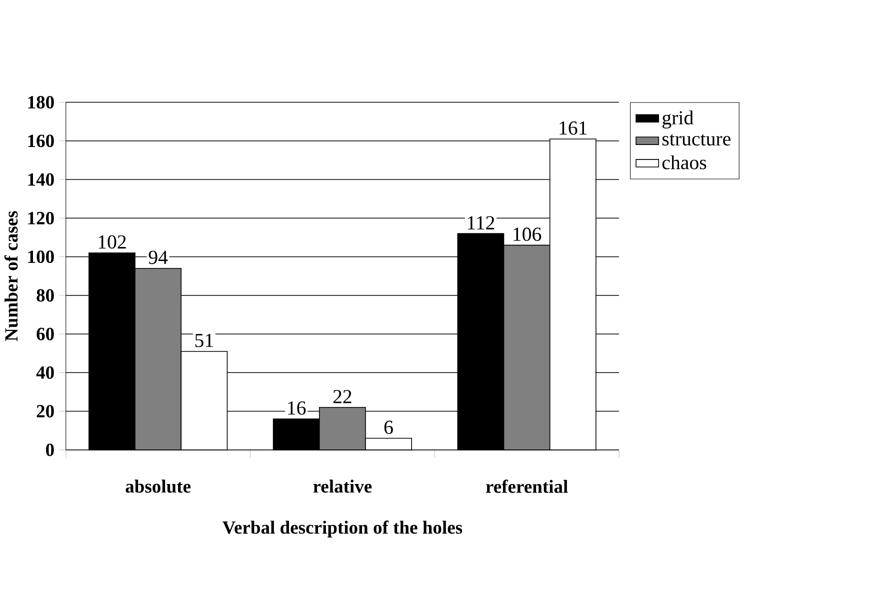  I want to click on x-tick-label: relative, so click(342, 486).